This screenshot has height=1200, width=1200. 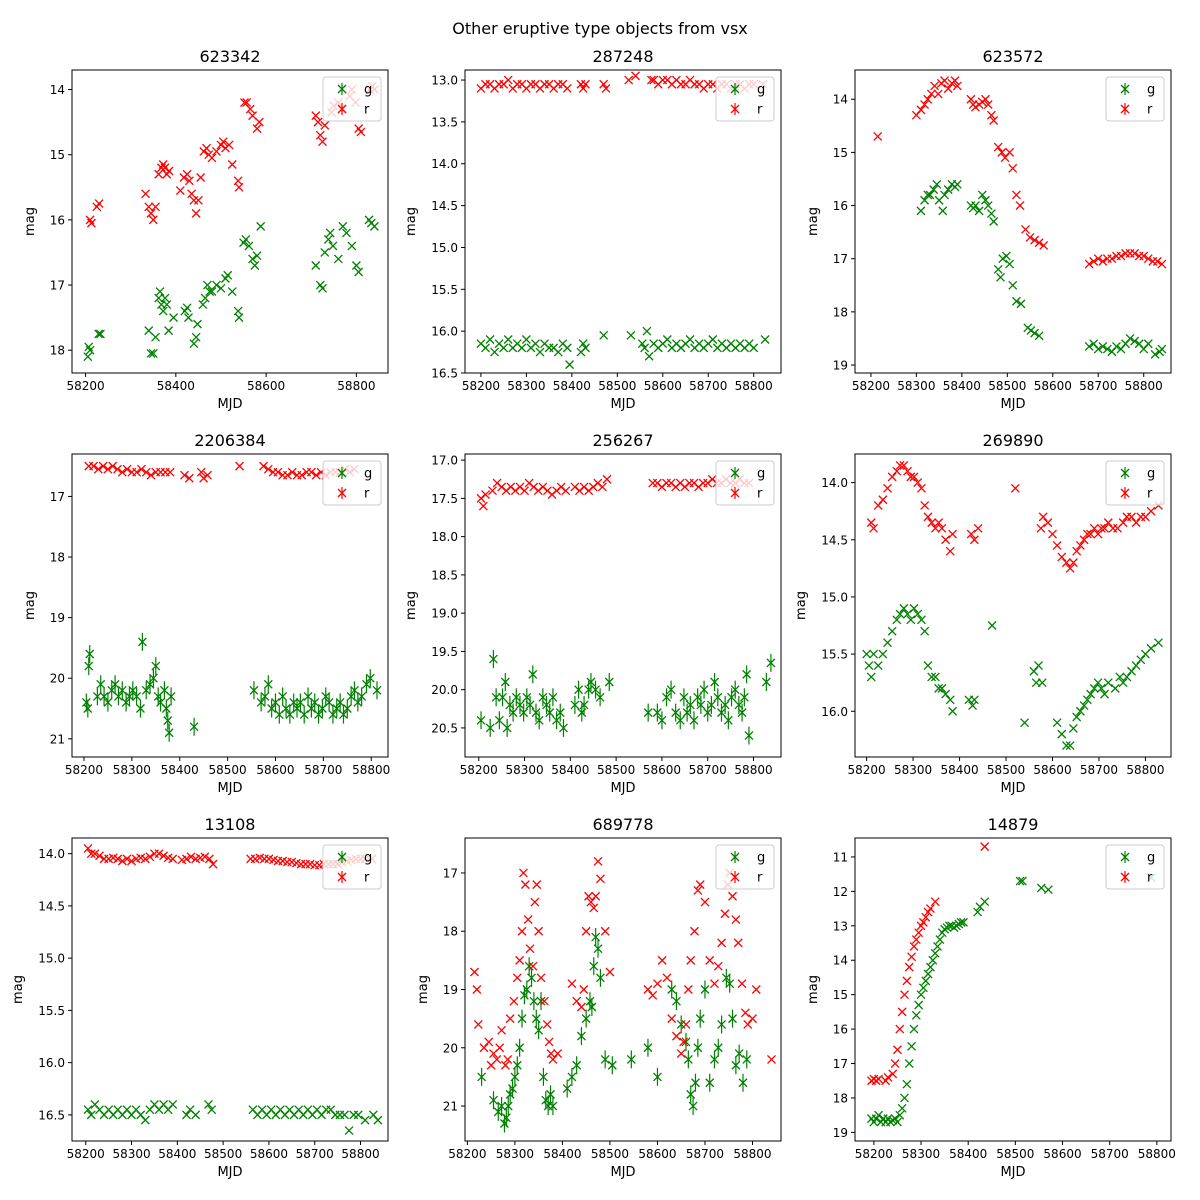 What do you see at coordinates (51, 959) in the screenshot?
I see `y-tick-label: 15.0` at bounding box center [51, 959].